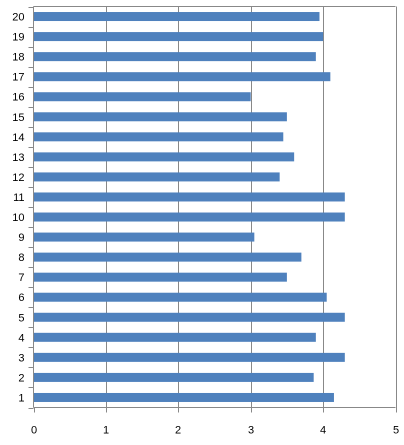 The image size is (404, 445). I want to click on y-tick-label-6: 6, so click(21, 298).